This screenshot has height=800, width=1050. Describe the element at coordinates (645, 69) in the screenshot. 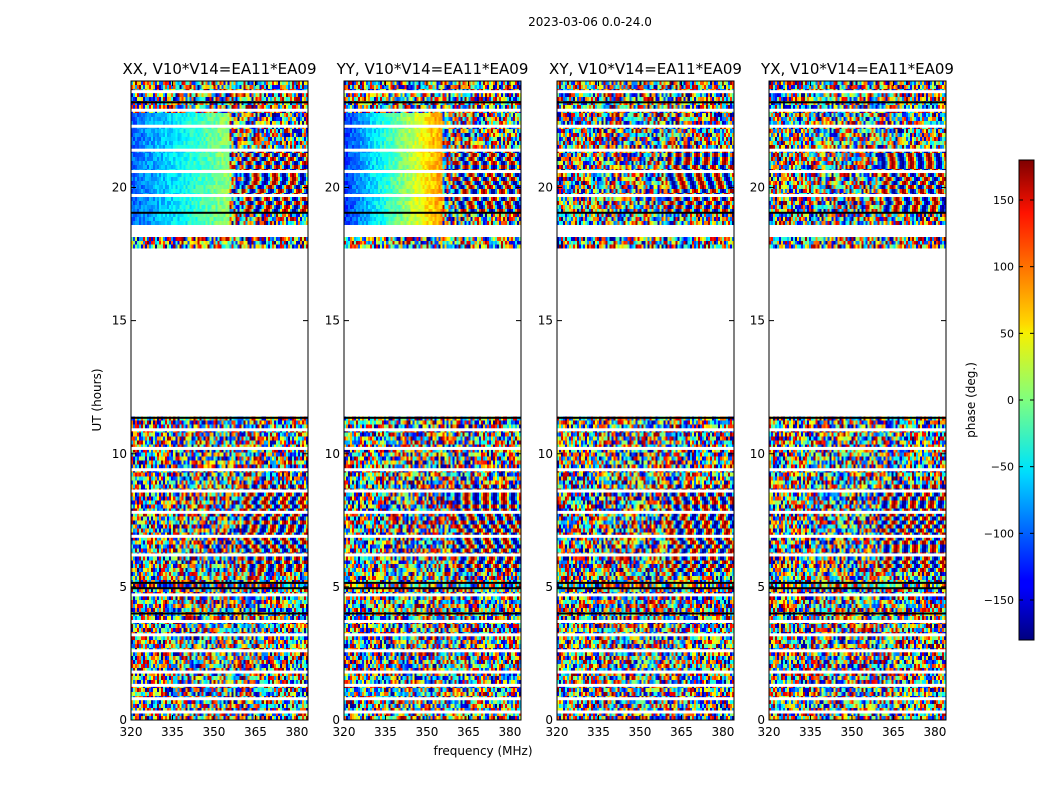

I see `panel-title: XY, V10*V14=EA11*EA09` at that location.